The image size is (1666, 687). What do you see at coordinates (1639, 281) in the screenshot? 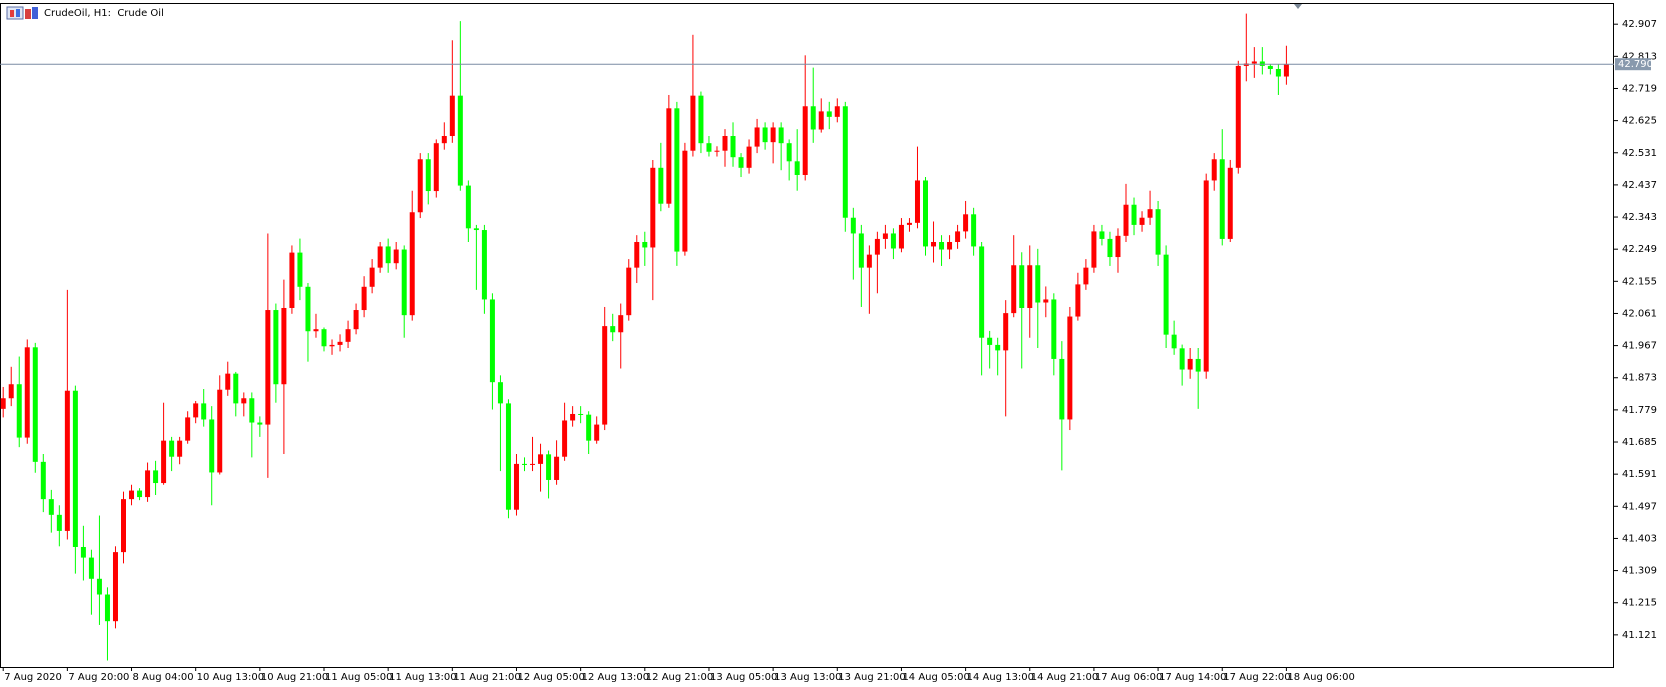
I see `y-tick-label: 42.155` at bounding box center [1639, 281].